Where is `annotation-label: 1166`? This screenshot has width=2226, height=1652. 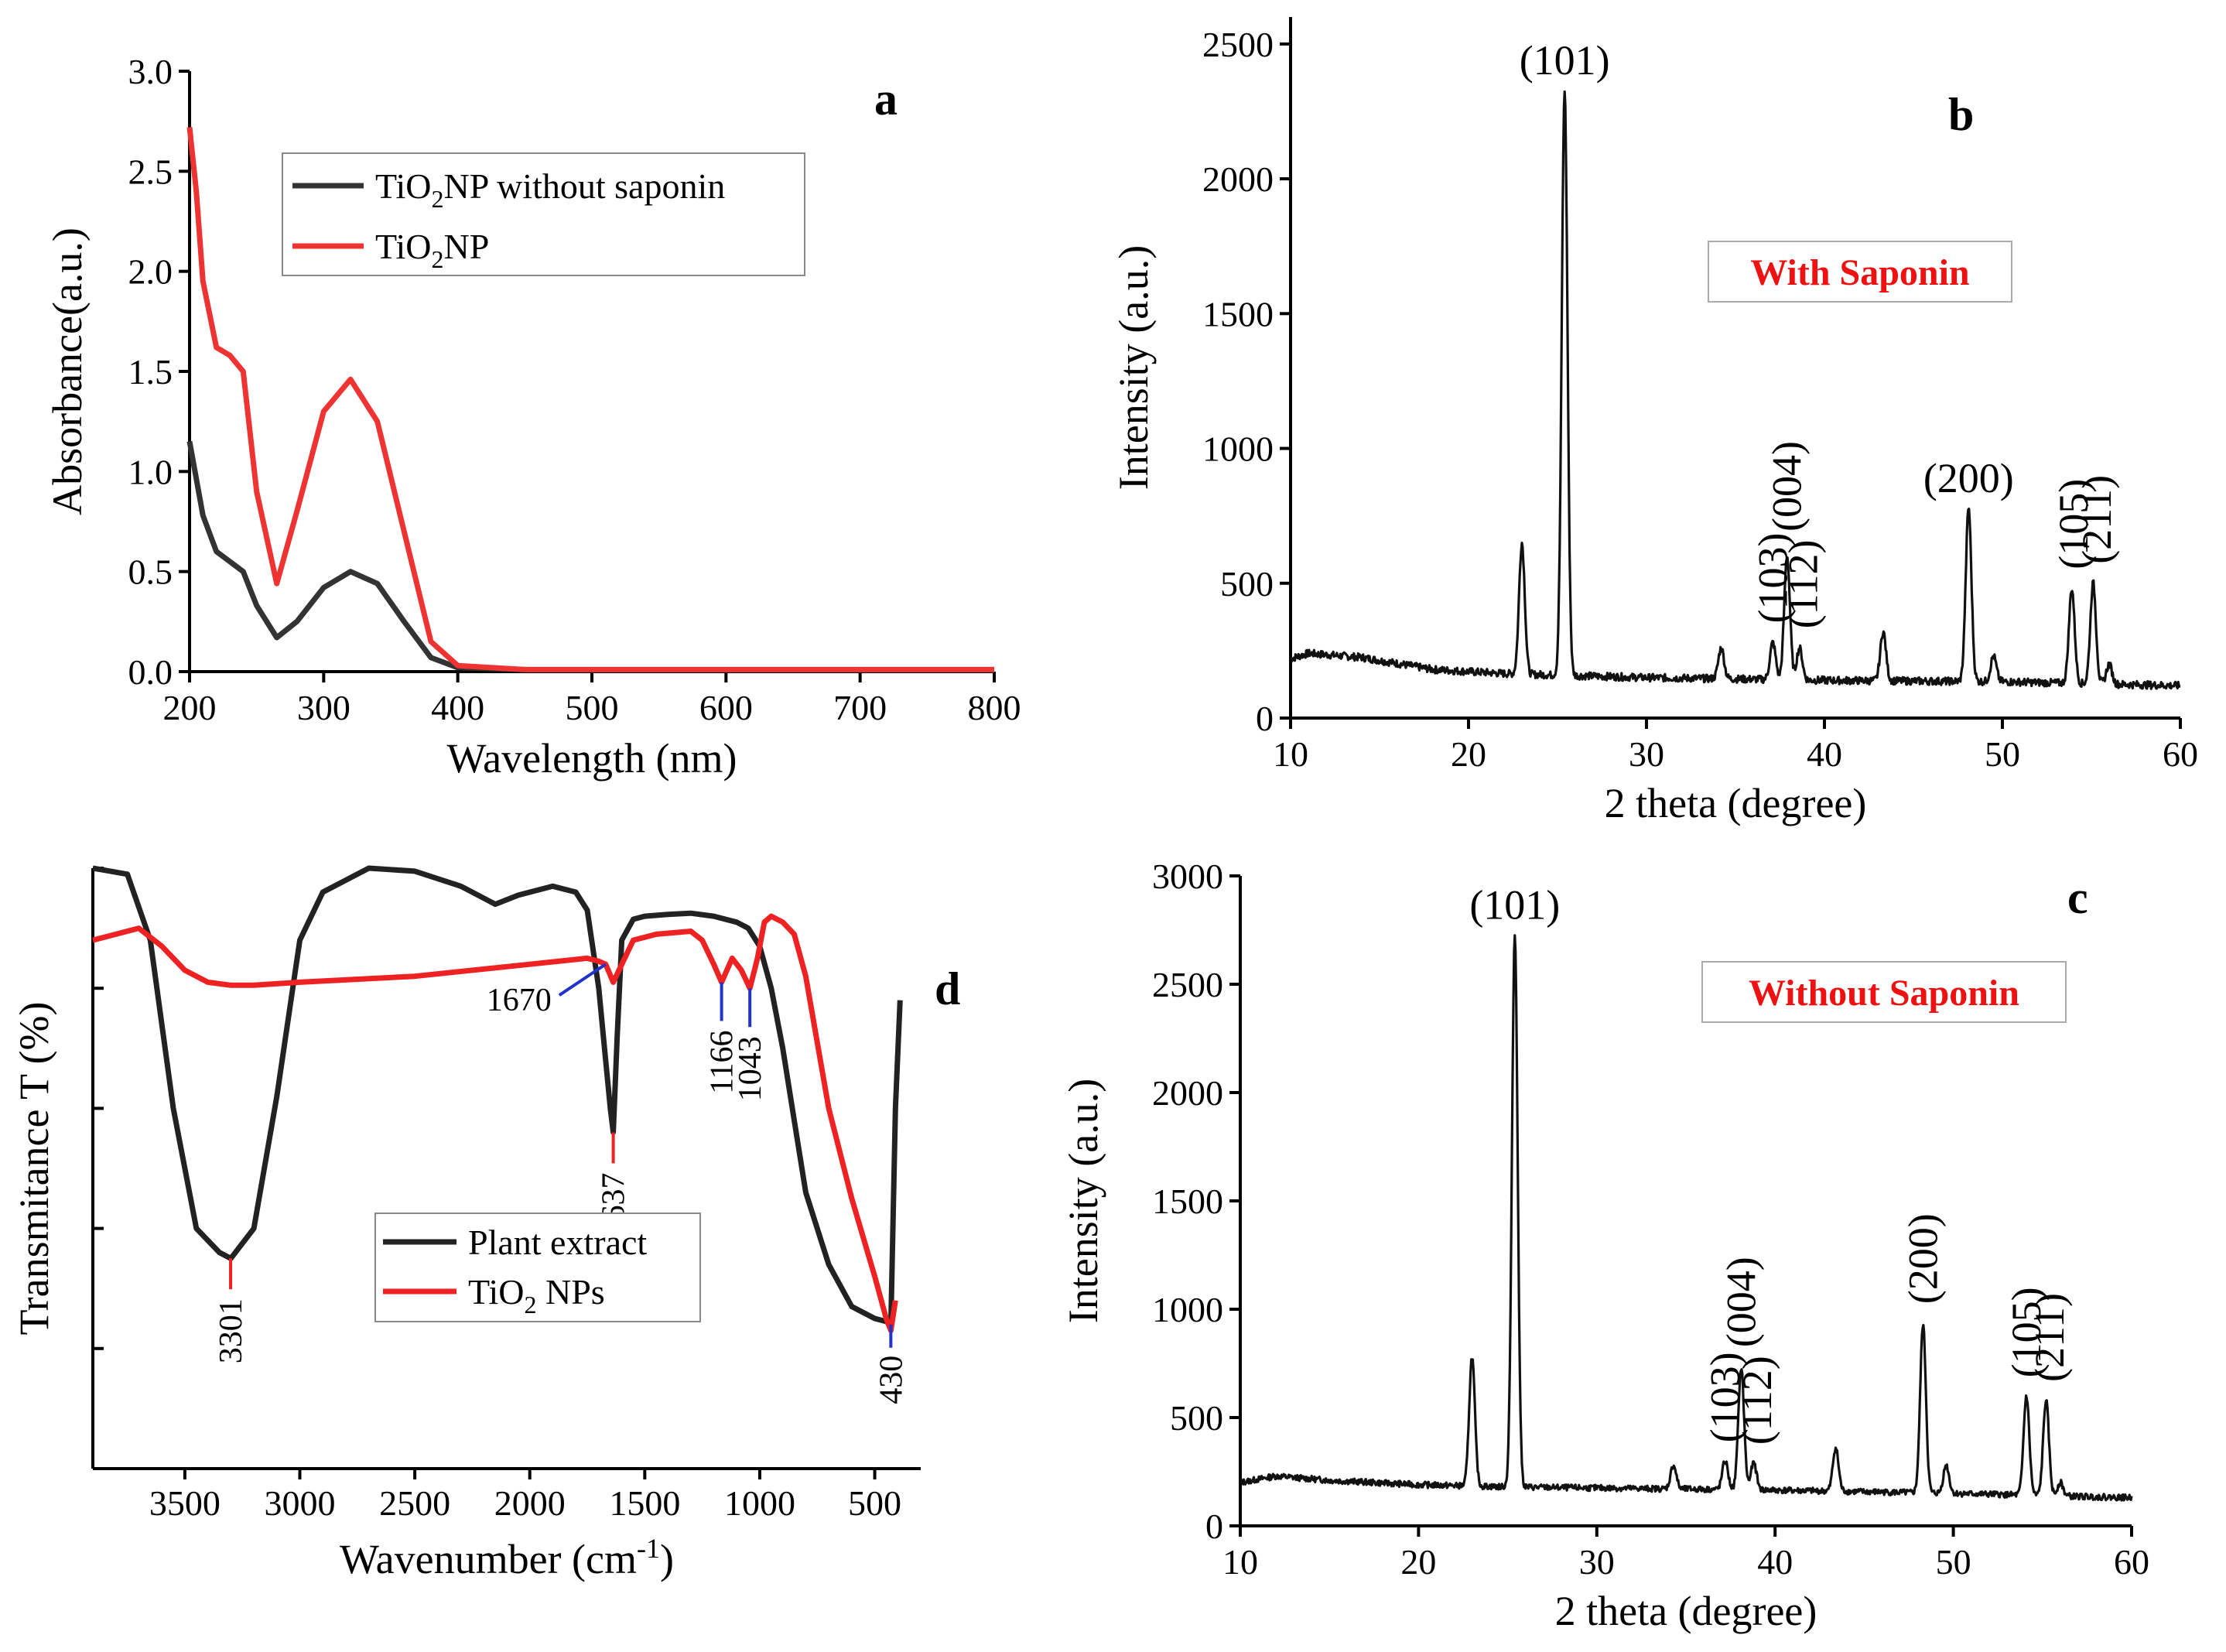 annotation-label: 1166 is located at coordinates (723, 1062).